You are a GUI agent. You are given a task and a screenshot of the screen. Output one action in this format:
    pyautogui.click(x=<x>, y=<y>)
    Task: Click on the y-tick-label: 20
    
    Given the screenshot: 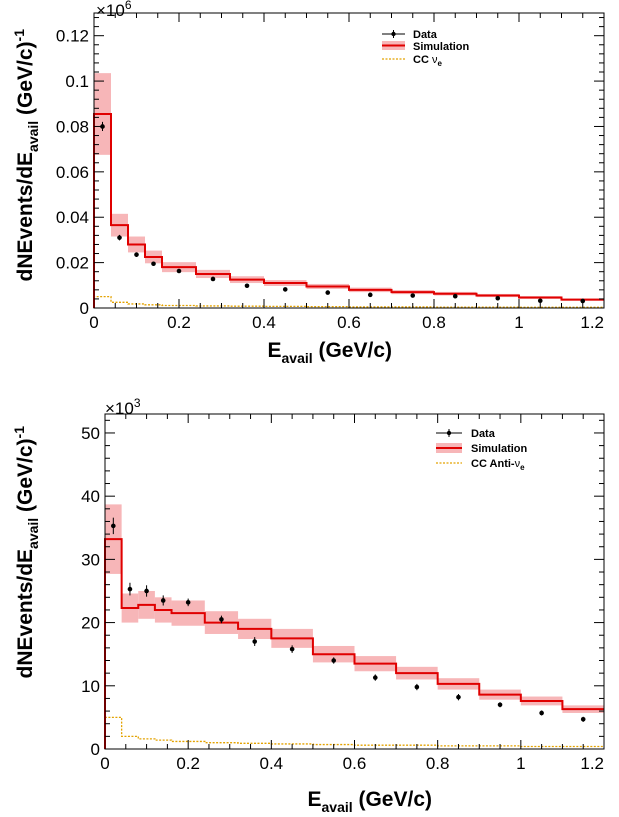 What is the action you would take?
    pyautogui.click(x=90, y=623)
    